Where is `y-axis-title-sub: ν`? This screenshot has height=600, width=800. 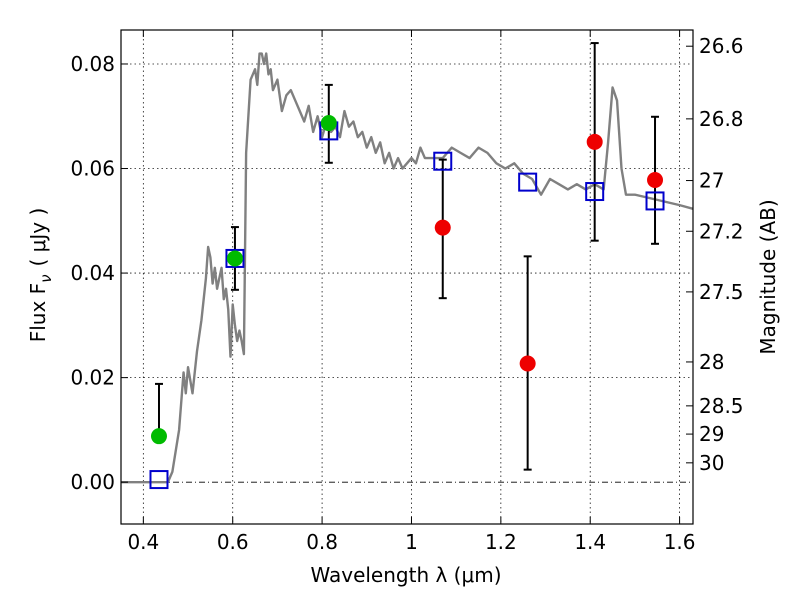
y-axis-title-sub: ν is located at coordinates (46, 278).